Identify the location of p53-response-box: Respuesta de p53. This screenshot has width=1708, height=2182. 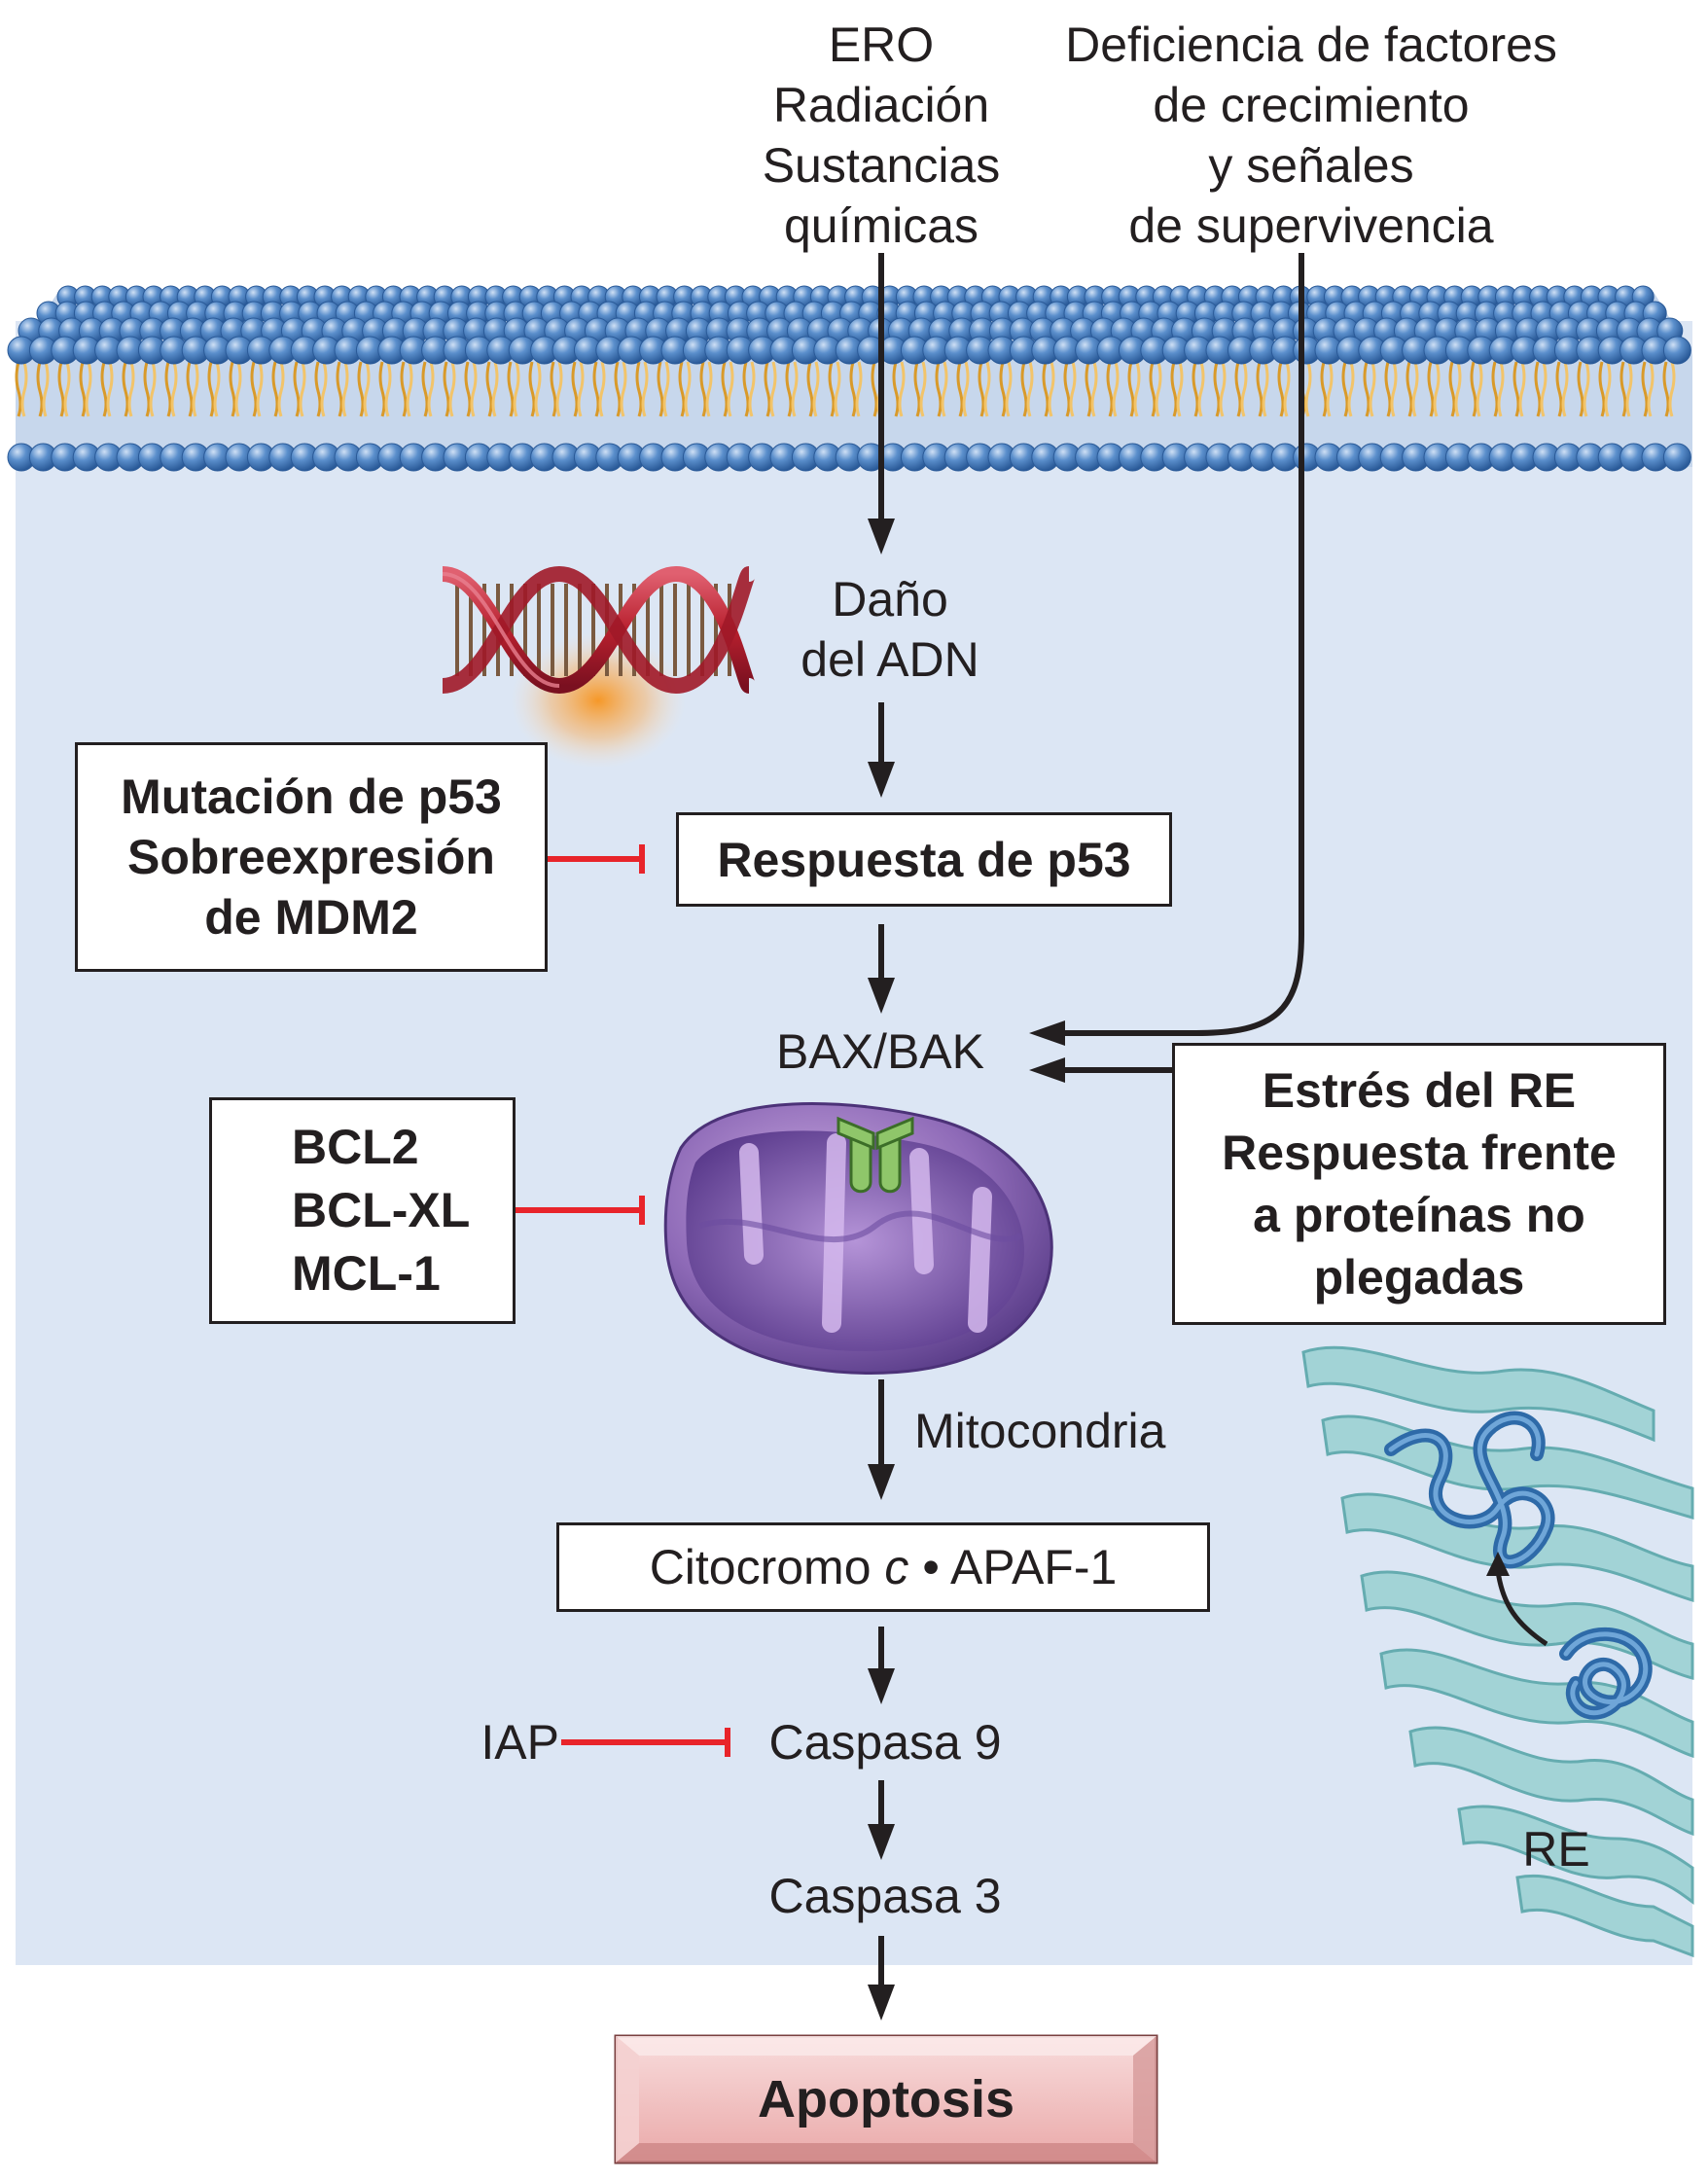
(924, 859).